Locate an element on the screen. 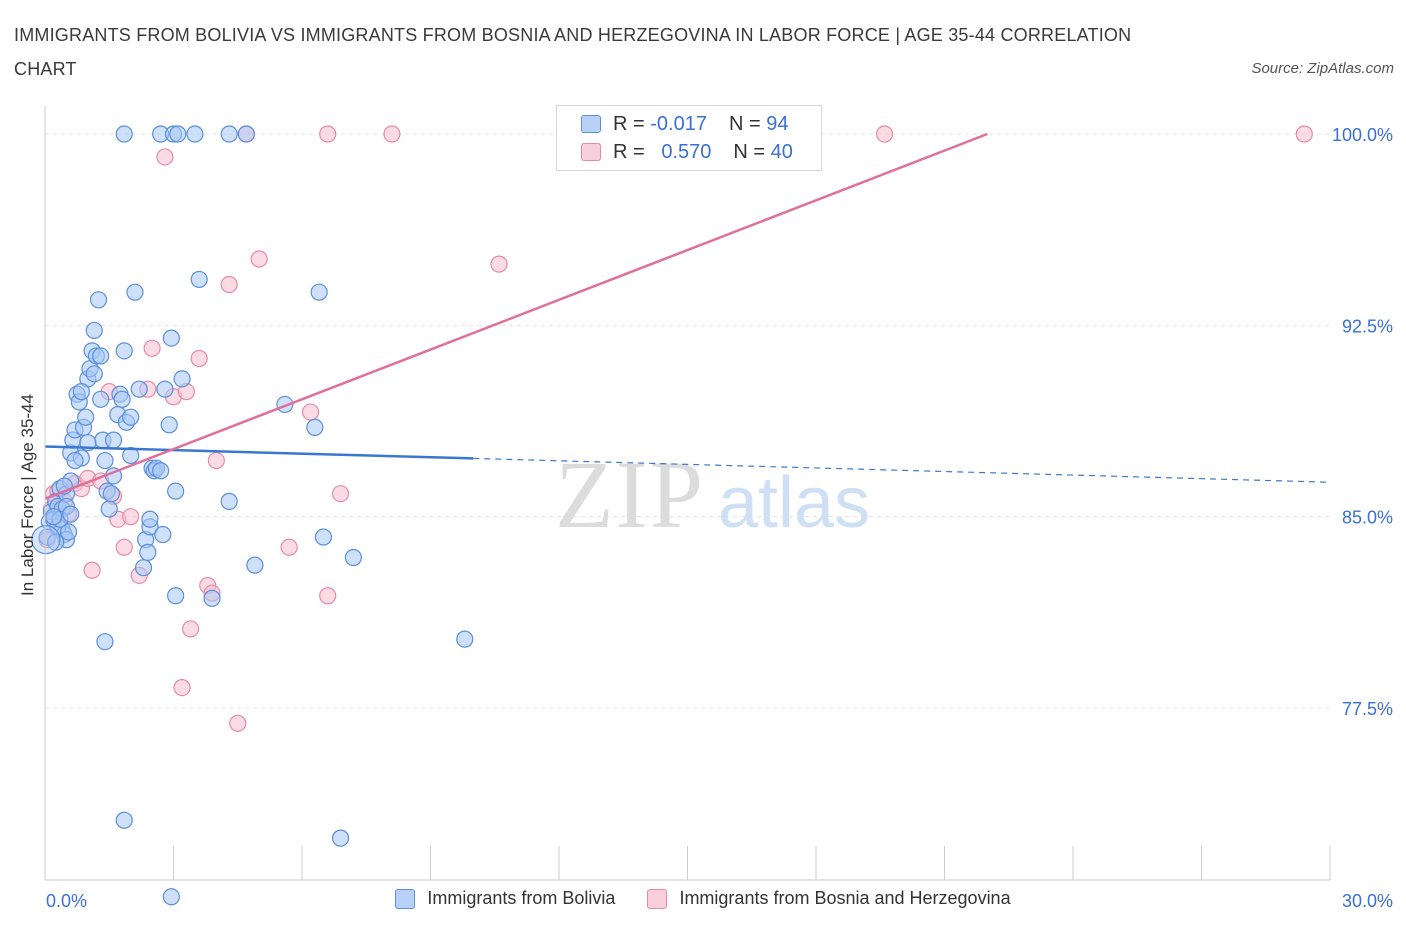  watermark-zip: ZIP is located at coordinates (630, 494).